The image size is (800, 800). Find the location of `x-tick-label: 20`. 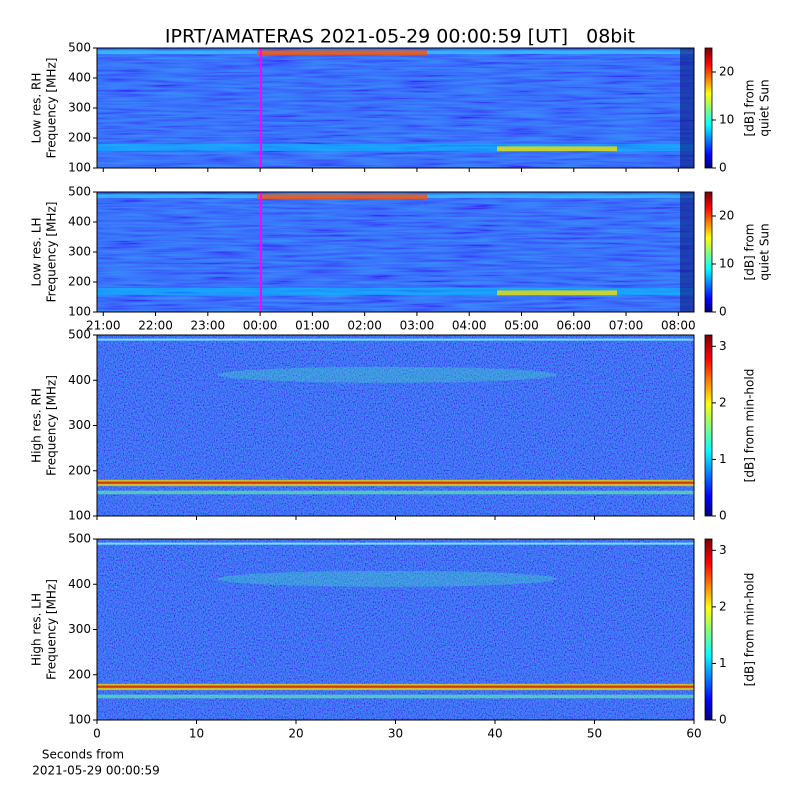

x-tick-label: 20 is located at coordinates (295, 734).